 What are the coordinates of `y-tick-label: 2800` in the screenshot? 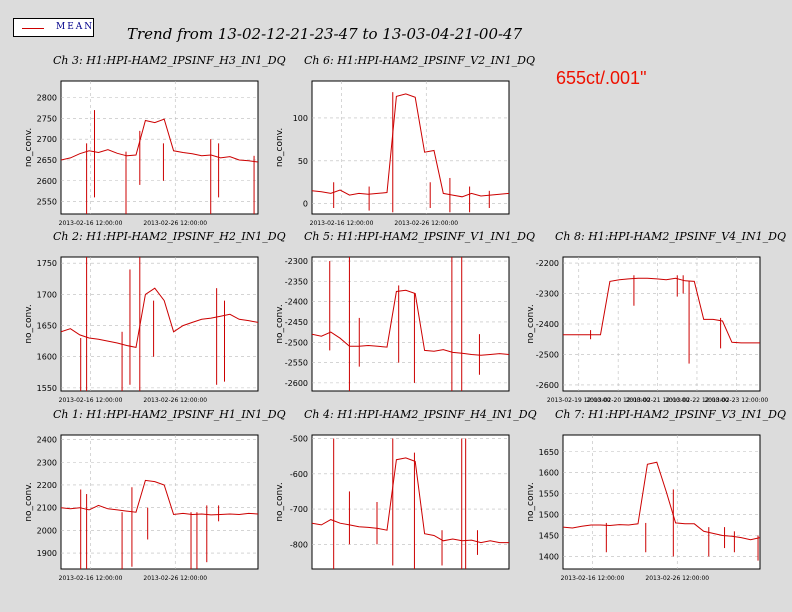 It's located at (47, 98).